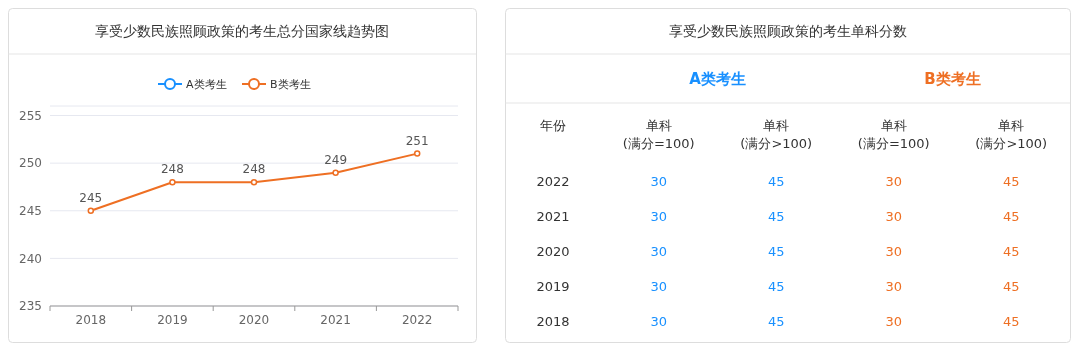 This screenshot has width=1080, height=348. Describe the element at coordinates (717, 79) in the screenshot. I see `text: A类考生` at that location.